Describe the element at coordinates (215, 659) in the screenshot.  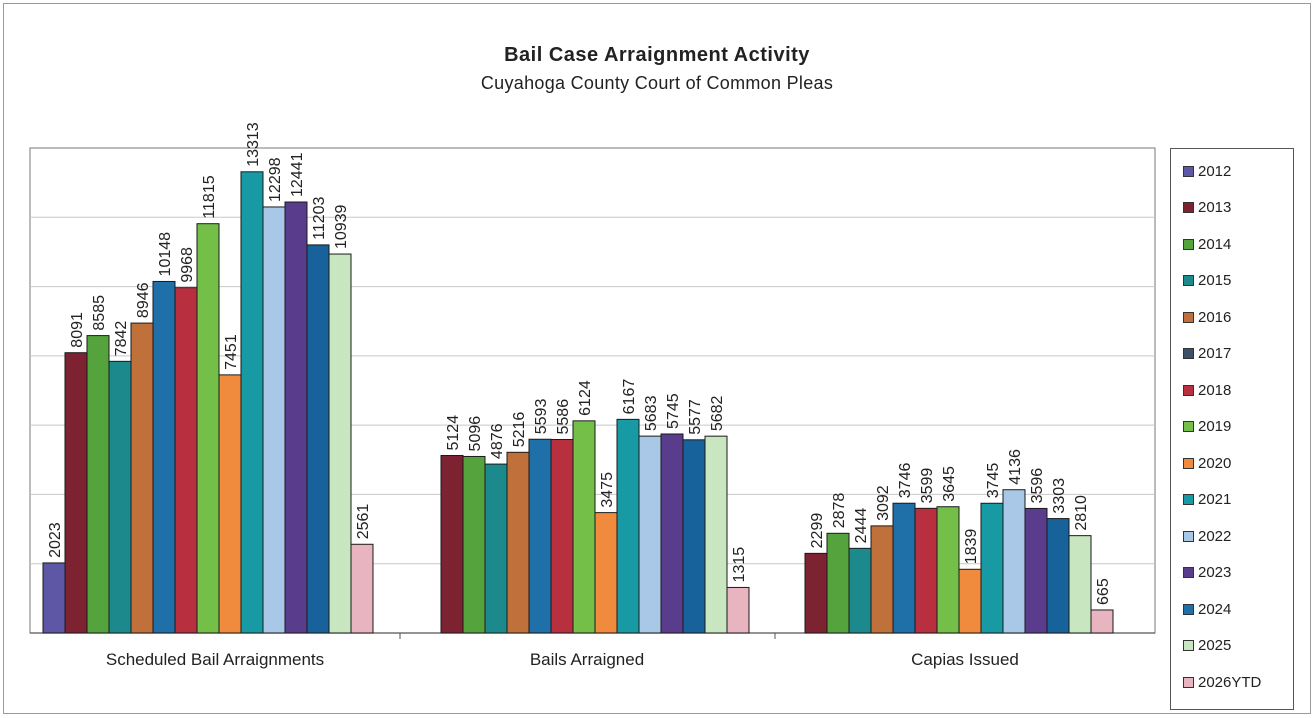
I see `category-label: Scheduled Bail Arraignments` at that location.